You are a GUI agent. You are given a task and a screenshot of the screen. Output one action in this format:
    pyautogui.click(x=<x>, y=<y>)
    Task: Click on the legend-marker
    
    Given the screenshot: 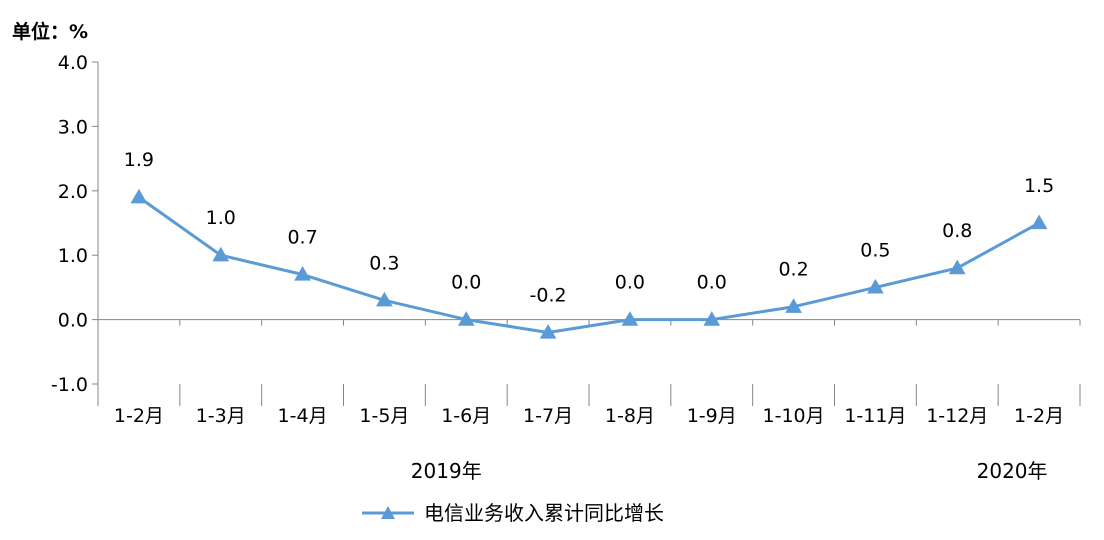 What is the action you would take?
    pyautogui.click(x=388, y=512)
    